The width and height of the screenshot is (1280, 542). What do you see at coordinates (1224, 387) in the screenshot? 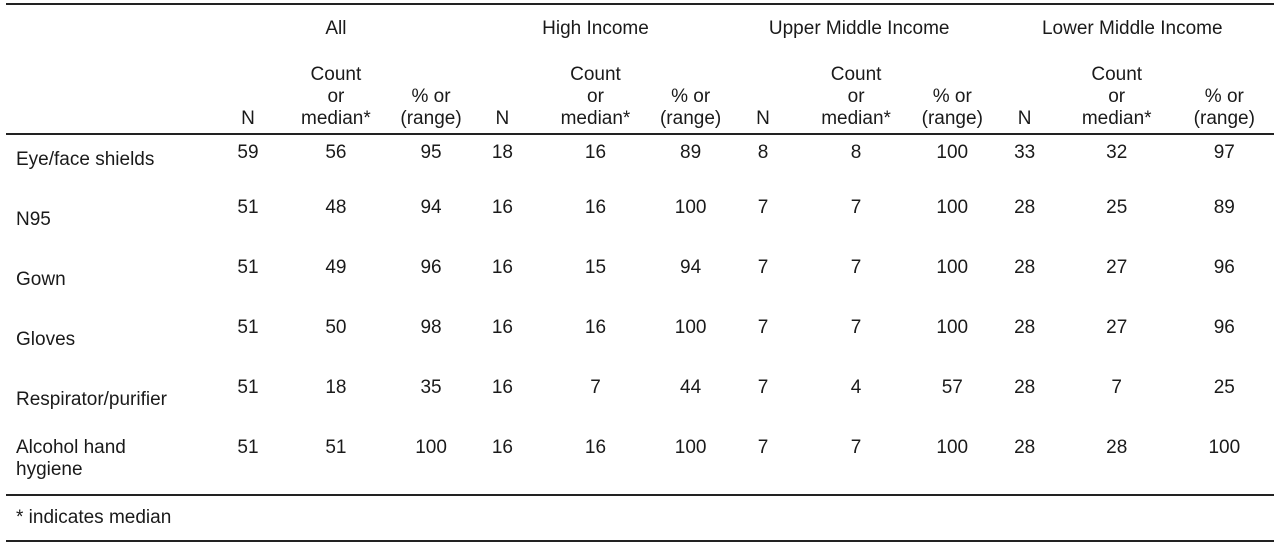
I see `table-cell: 25` at bounding box center [1224, 387].